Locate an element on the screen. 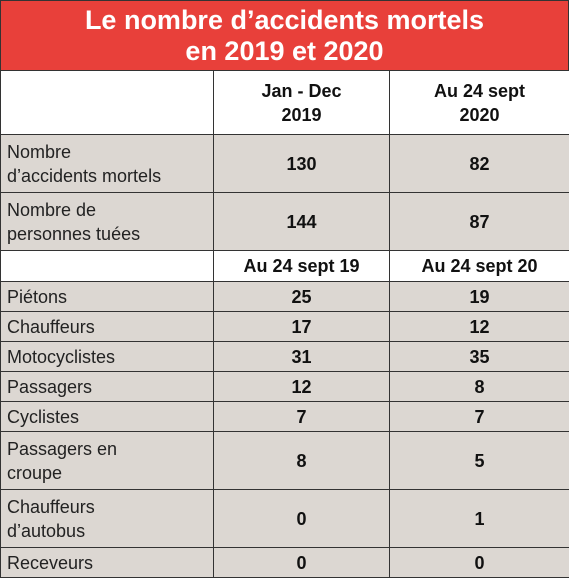 The image size is (569, 586). value-cell: 17 is located at coordinates (301, 326).